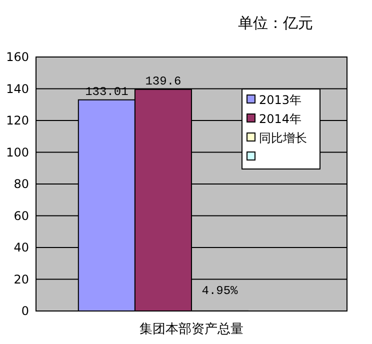 Image resolution: width=372 pixels, height=344 pixels. What do you see at coordinates (17, 89) in the screenshot?
I see `y-tick-label: 140` at bounding box center [17, 89].